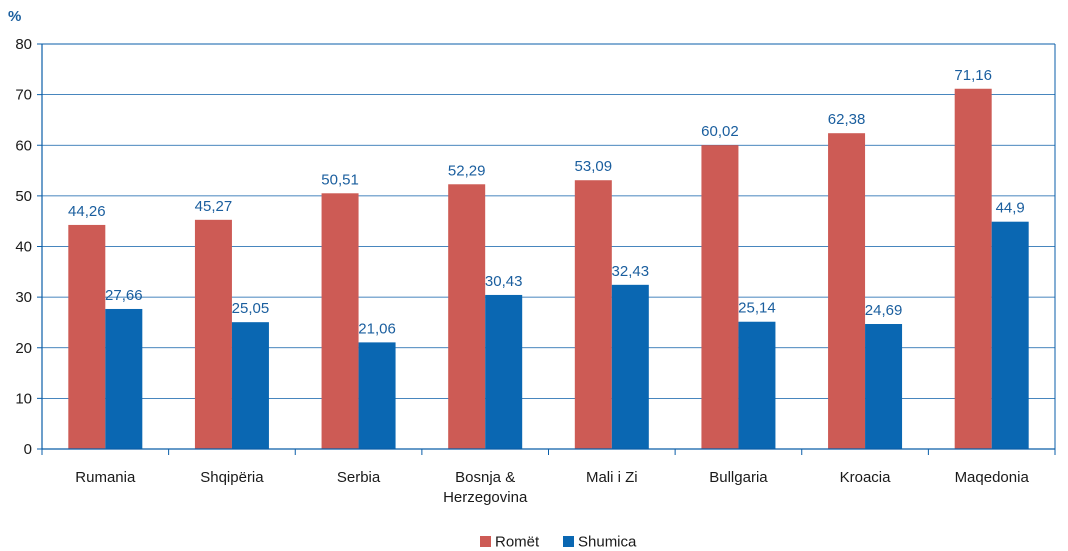  I want to click on y-tick-label: 80, so click(23, 44).